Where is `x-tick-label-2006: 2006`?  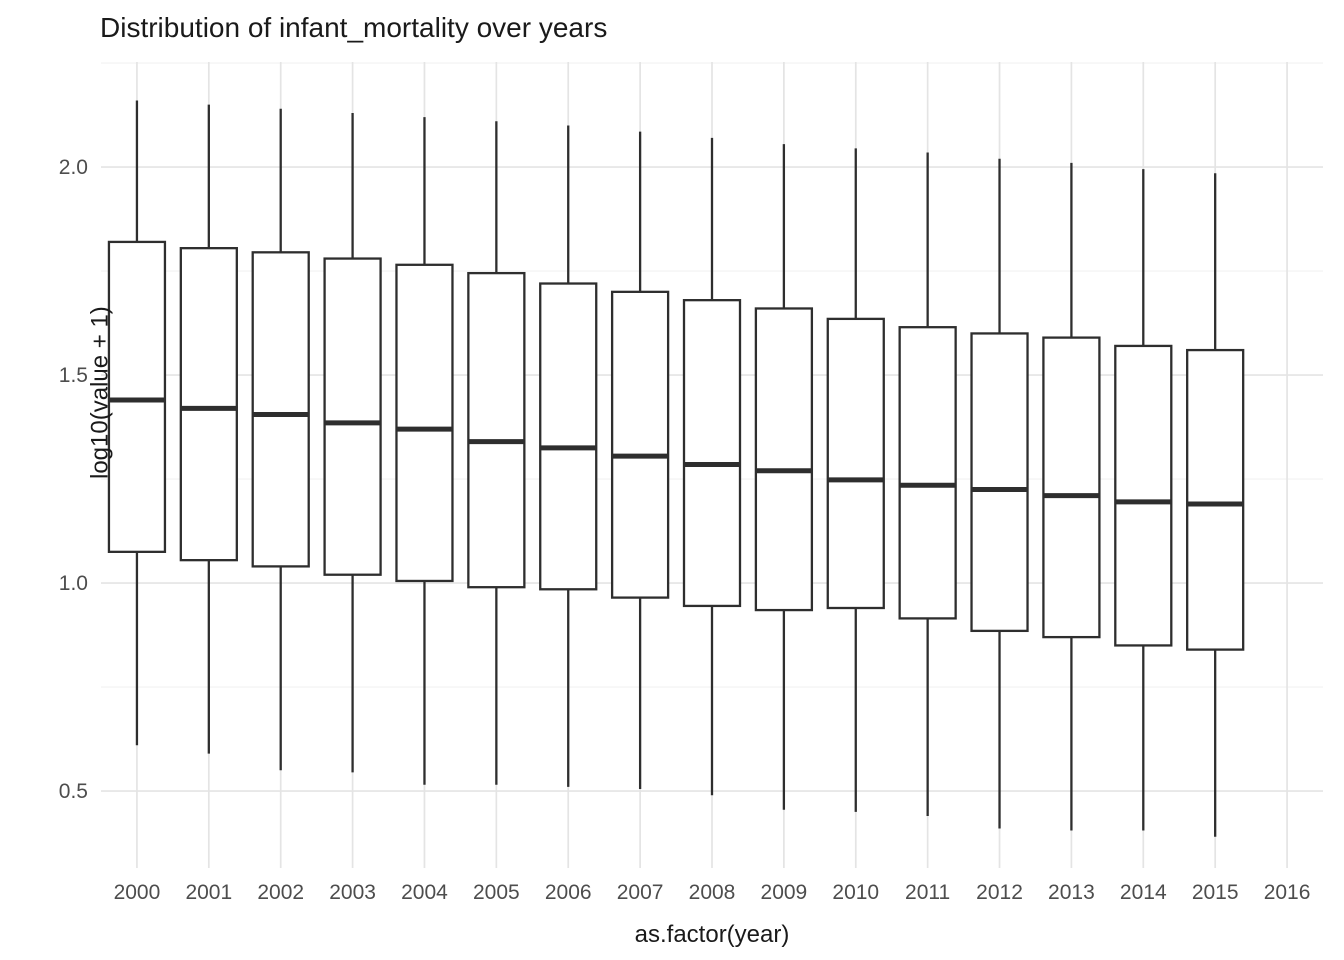
x-tick-label-2006: 2006 is located at coordinates (568, 892).